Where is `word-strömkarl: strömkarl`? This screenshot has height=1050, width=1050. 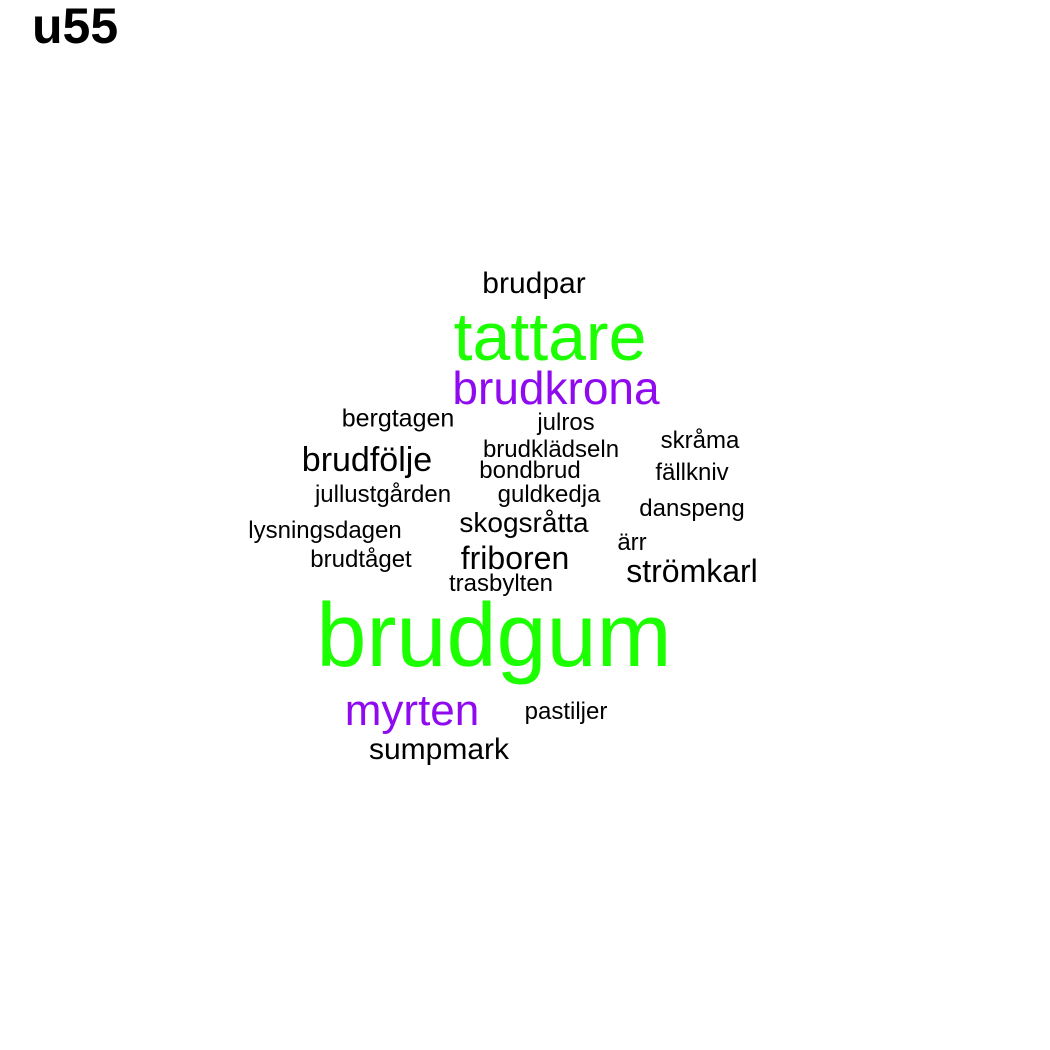
word-strömkarl: strömkarl is located at coordinates (692, 571).